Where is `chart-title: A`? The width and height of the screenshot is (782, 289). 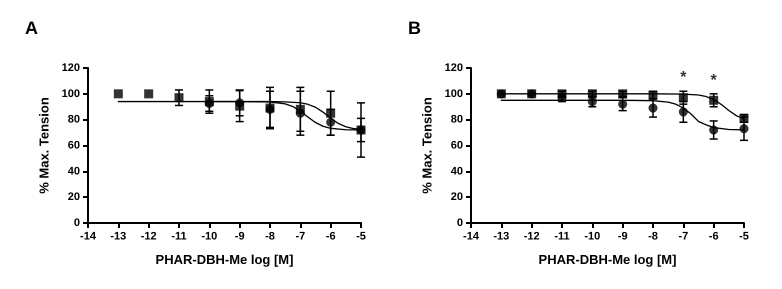 chart-title: A is located at coordinates (31, 28).